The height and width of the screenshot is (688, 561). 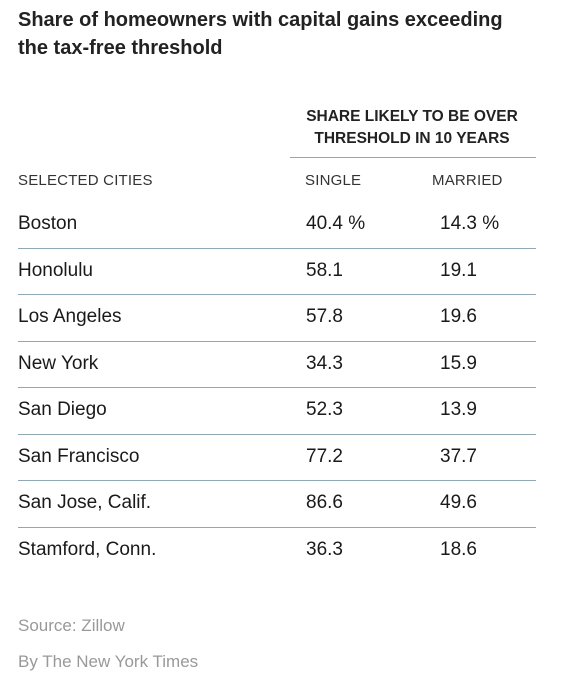 What do you see at coordinates (62, 409) in the screenshot?
I see `city-cell: San Diego` at bounding box center [62, 409].